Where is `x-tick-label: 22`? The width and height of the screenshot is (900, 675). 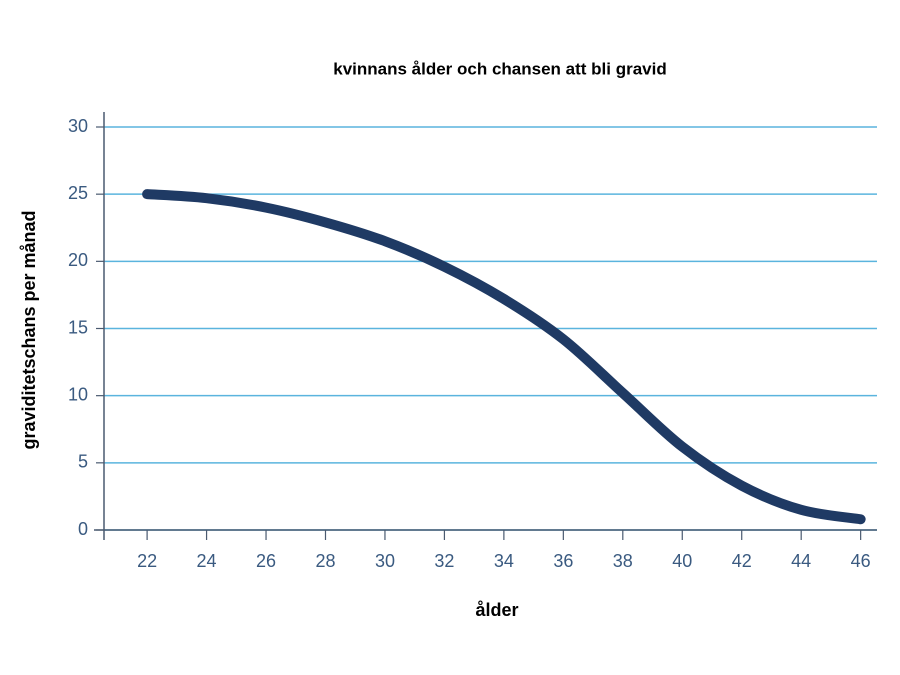 x-tick-label: 22 is located at coordinates (147, 561).